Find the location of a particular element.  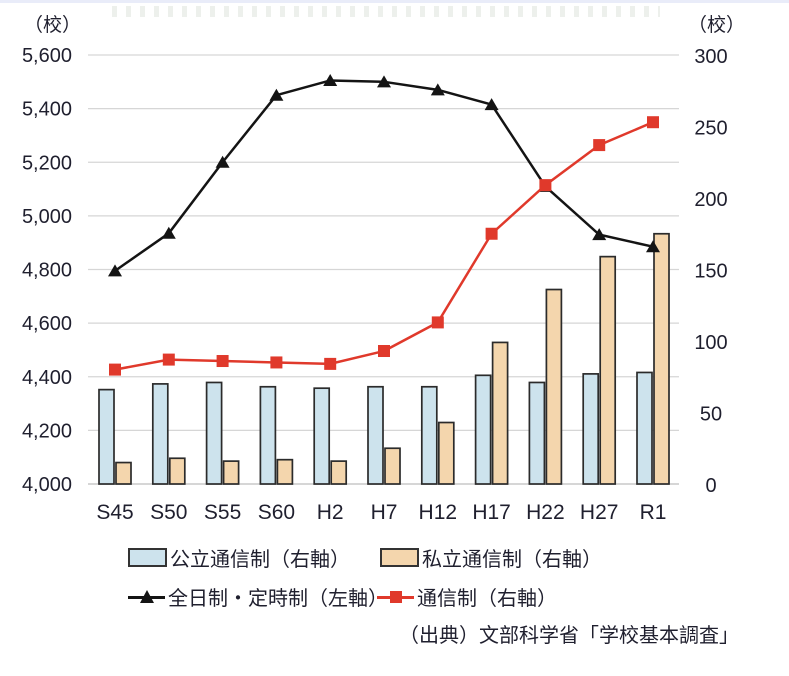

left-axis-unit: （校） is located at coordinates (53, 25).